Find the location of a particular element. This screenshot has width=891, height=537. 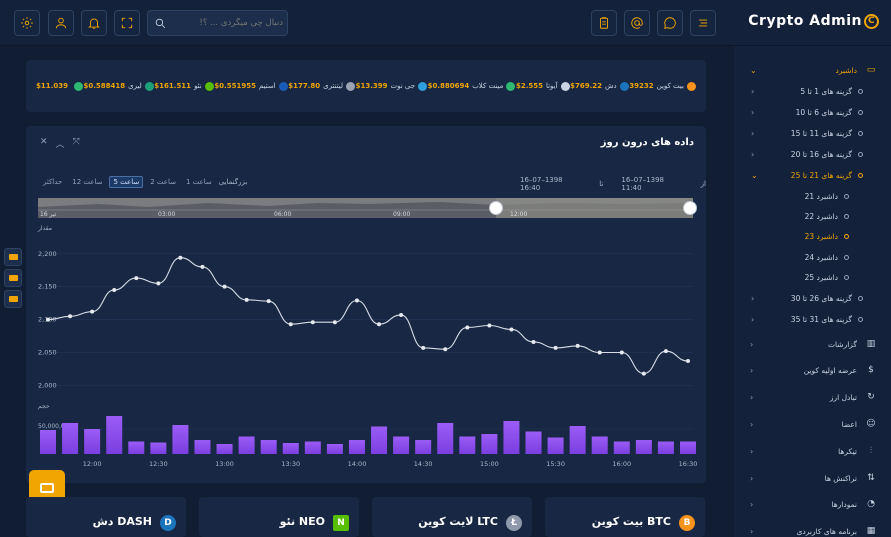

sidebar-group-31-35: گزینه های 31 تا 35 ‹ is located at coordinates (807, 319).